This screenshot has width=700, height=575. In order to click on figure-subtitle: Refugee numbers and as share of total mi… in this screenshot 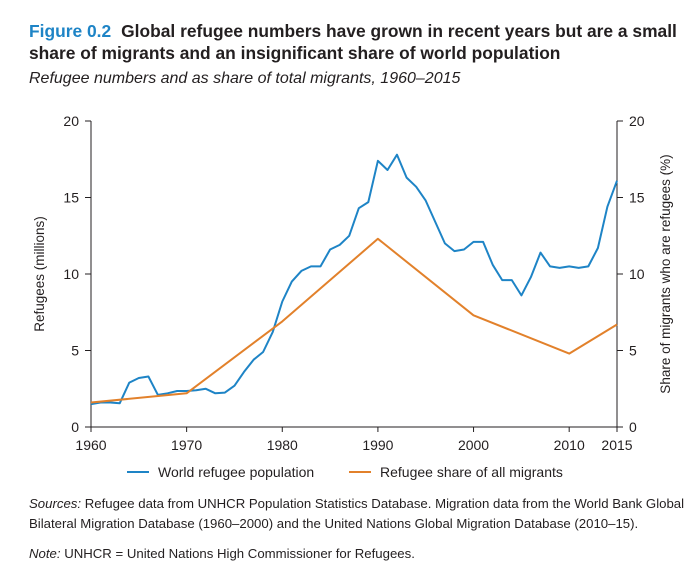, I will do `click(245, 78)`.